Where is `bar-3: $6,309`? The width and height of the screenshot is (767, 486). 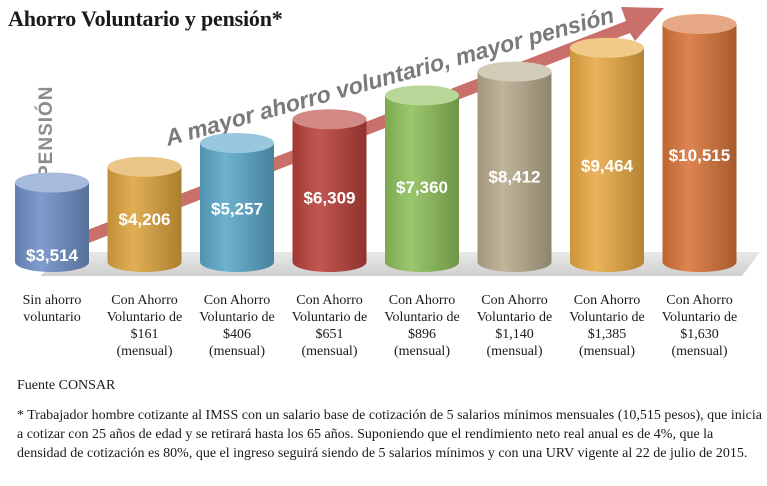 bar-3: $6,309 is located at coordinates (329, 190).